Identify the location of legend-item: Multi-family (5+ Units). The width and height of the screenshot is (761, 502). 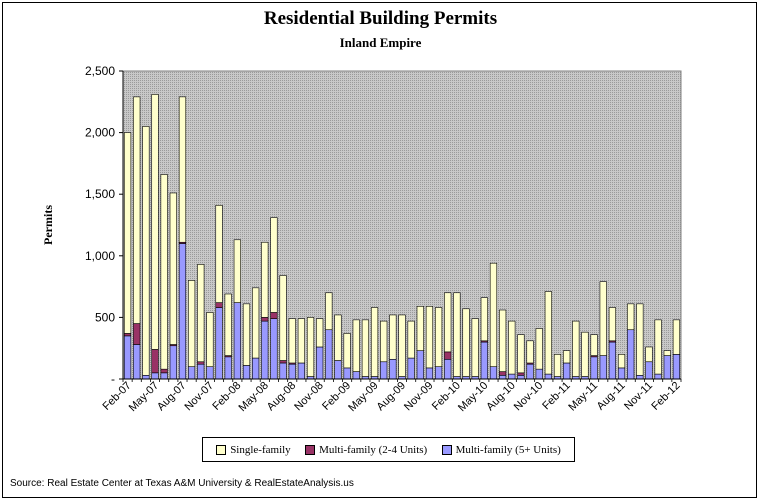
(501, 450).